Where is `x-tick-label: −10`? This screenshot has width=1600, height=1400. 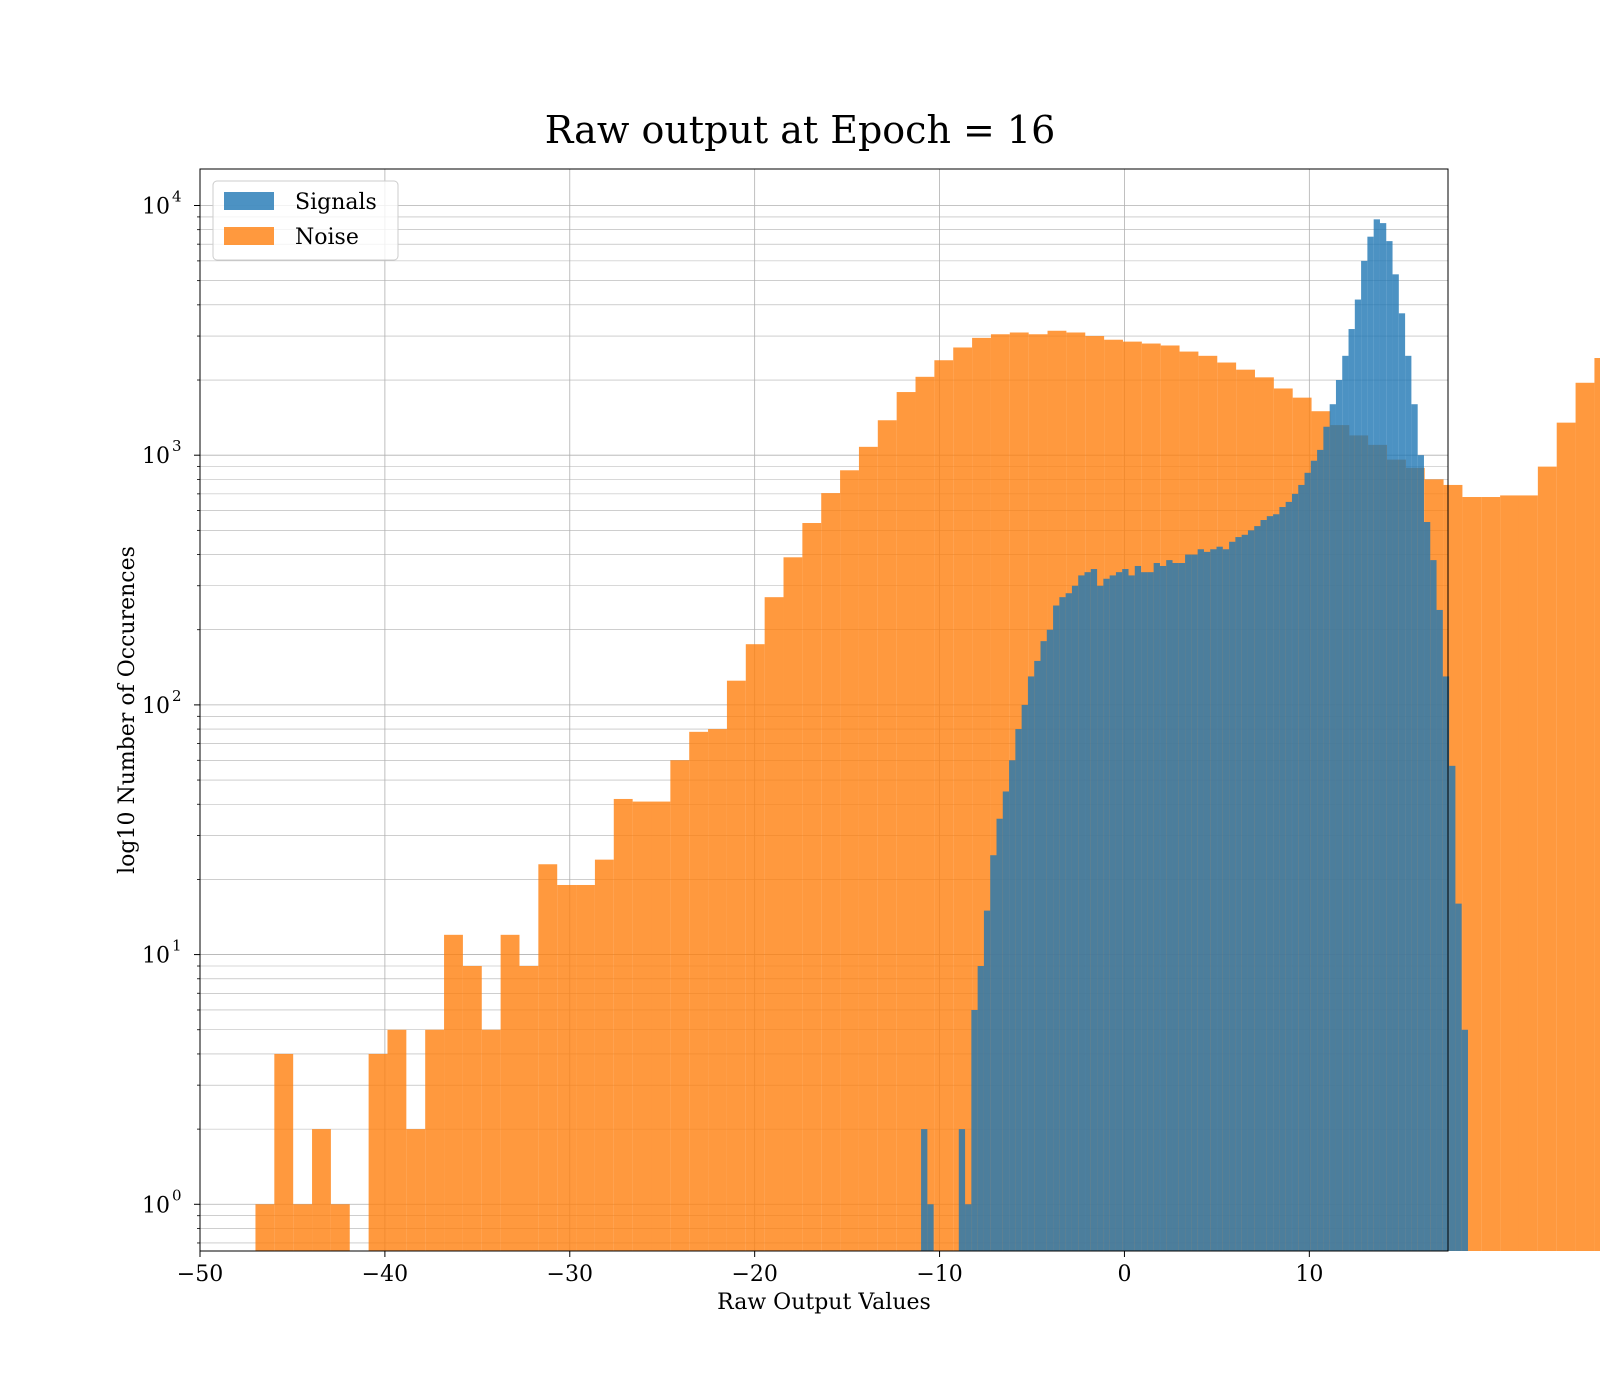
x-tick-label: −10 is located at coordinates (939, 1274).